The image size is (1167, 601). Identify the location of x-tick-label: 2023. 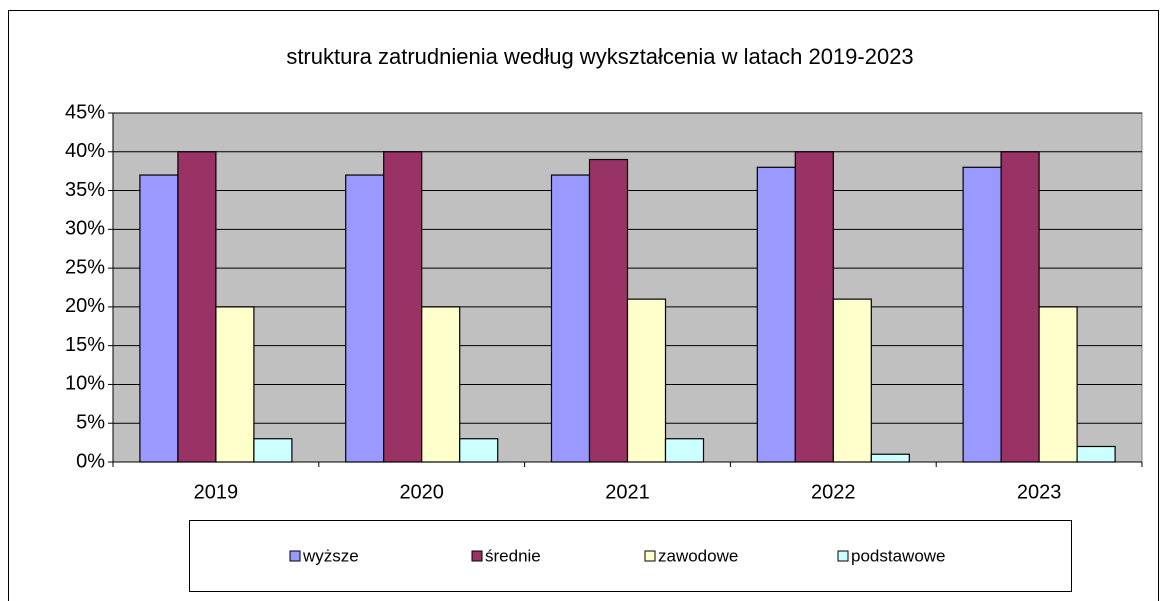
(1039, 492).